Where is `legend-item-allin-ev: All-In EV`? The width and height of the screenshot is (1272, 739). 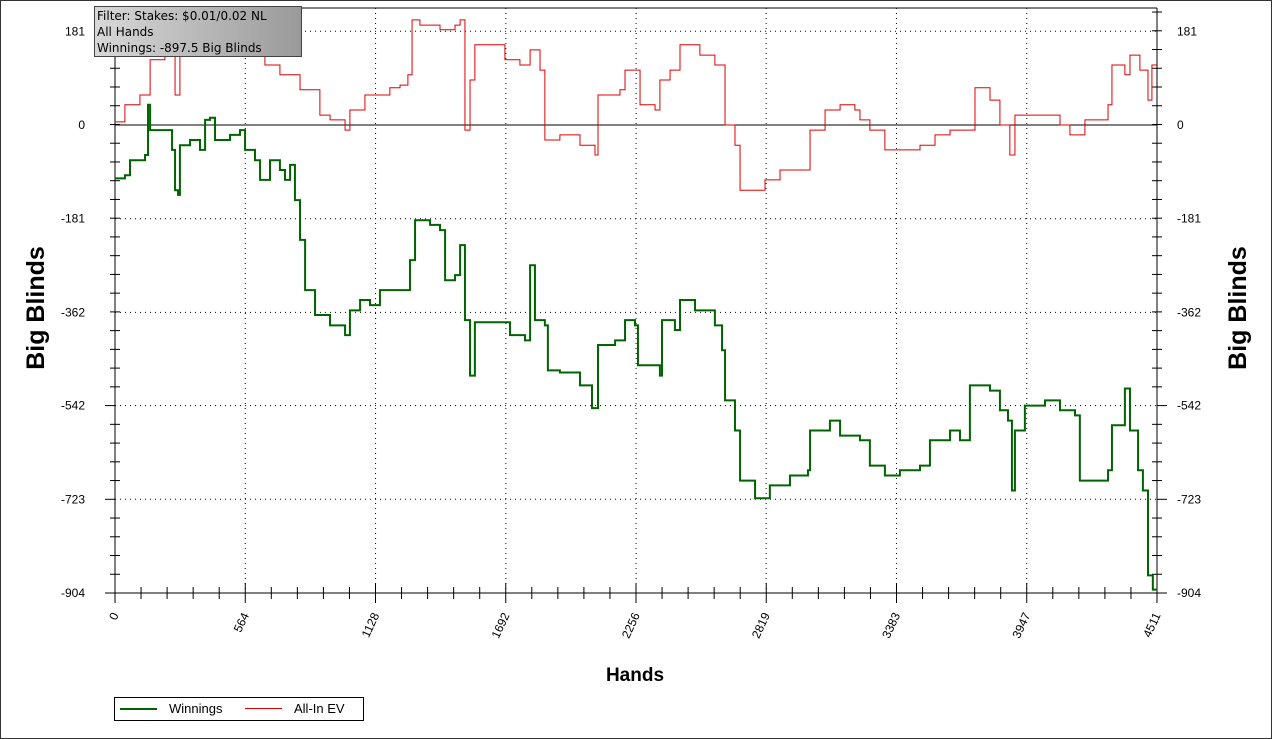 legend-item-allin-ev: All-In EV is located at coordinates (295, 708).